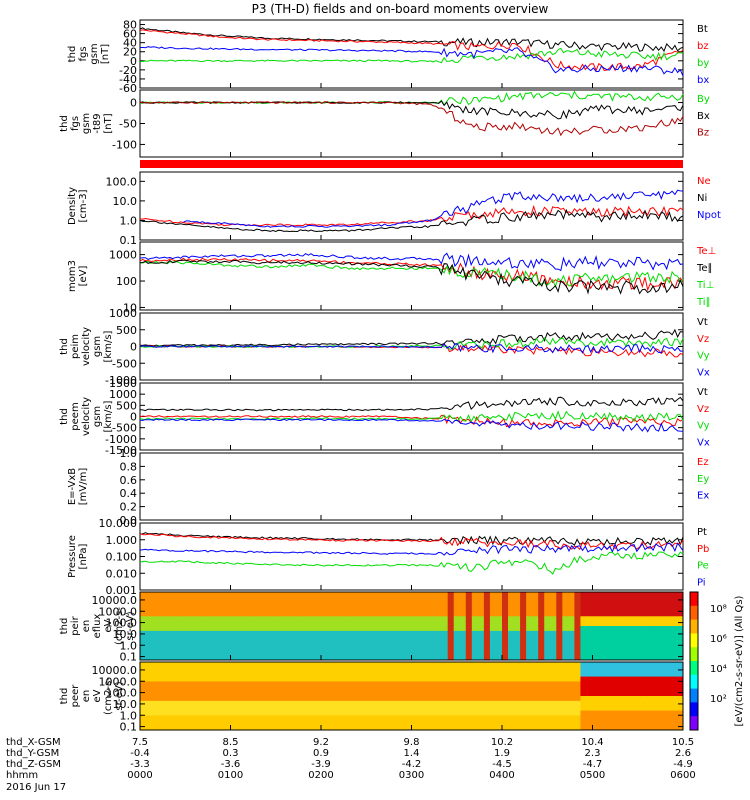  I want to click on legend-entry: by, so click(703, 63).